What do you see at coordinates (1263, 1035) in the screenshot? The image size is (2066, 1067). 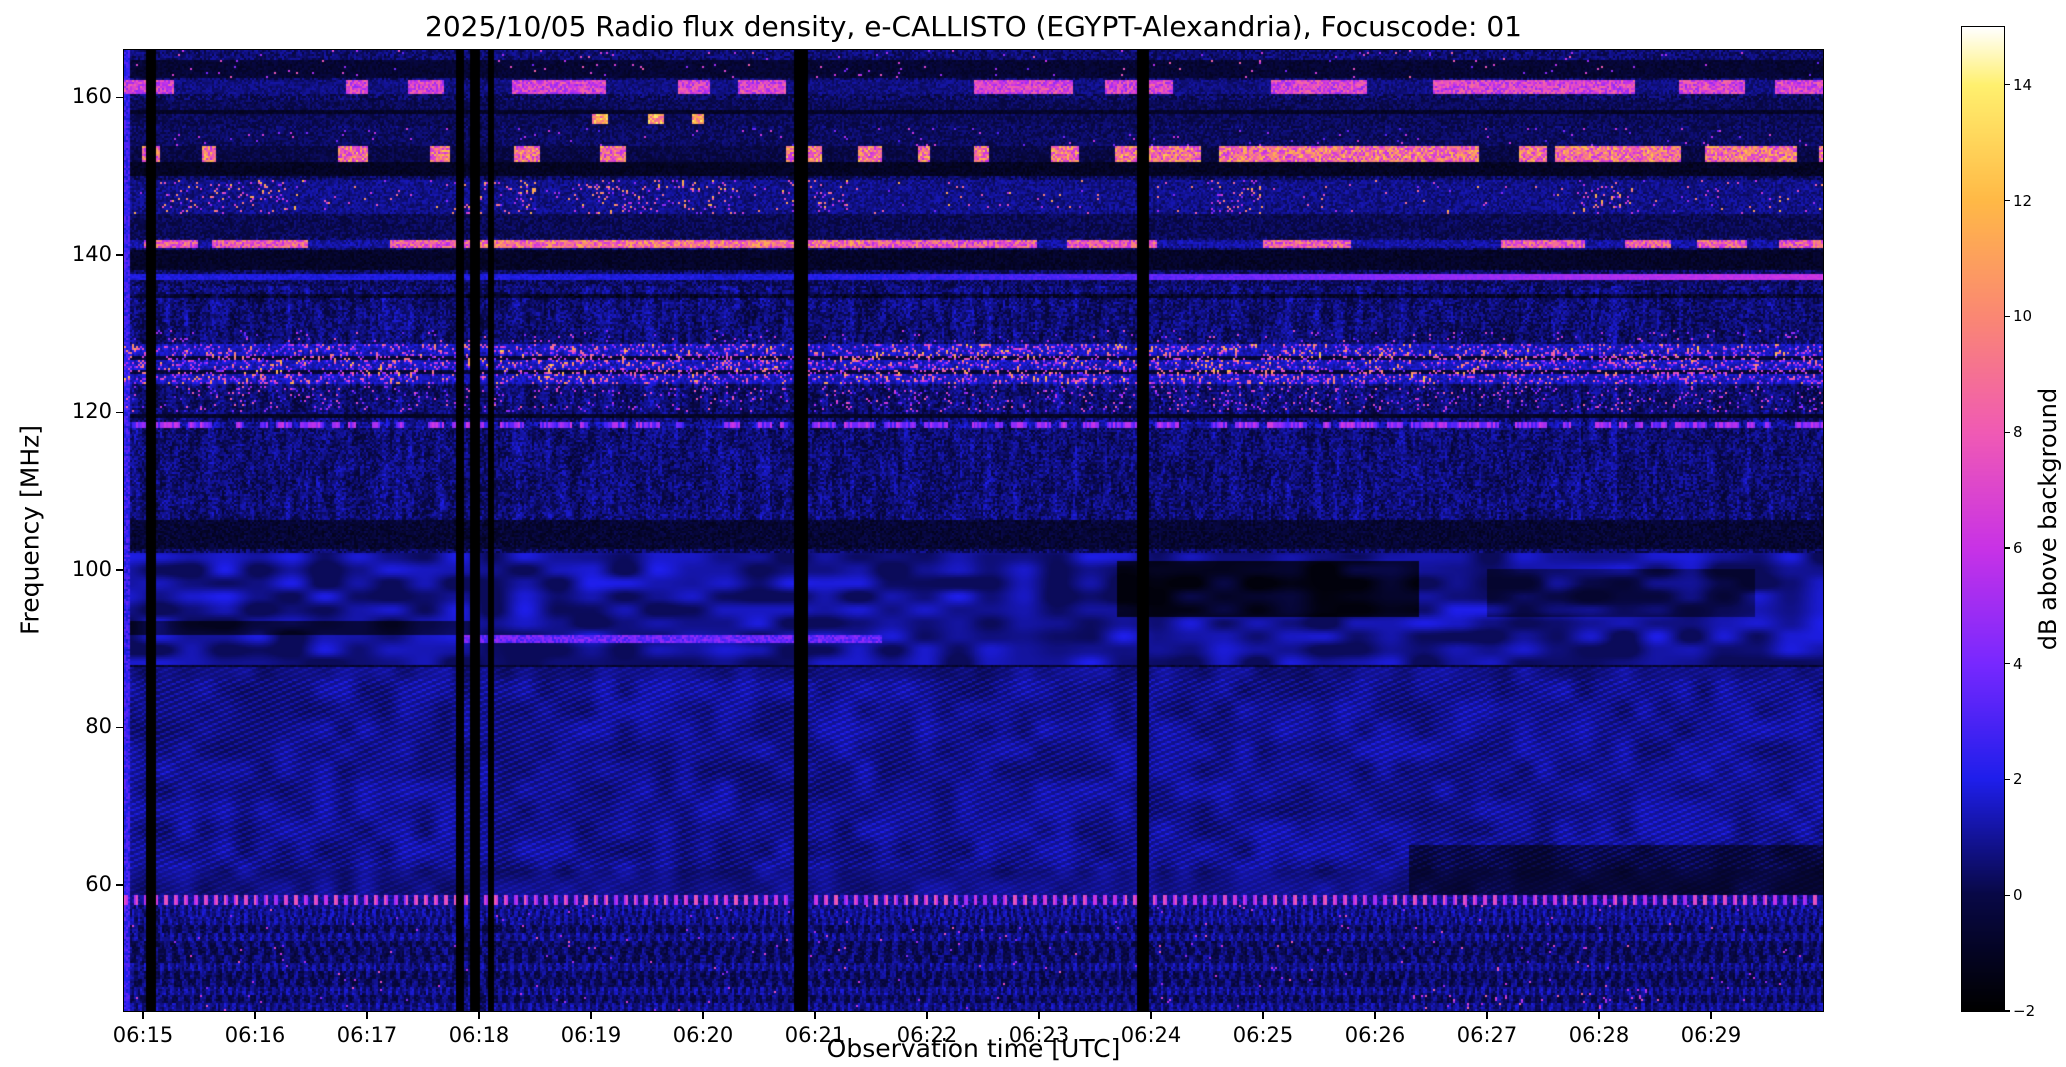 I see `x-tick-label: 06:25` at bounding box center [1263, 1035].